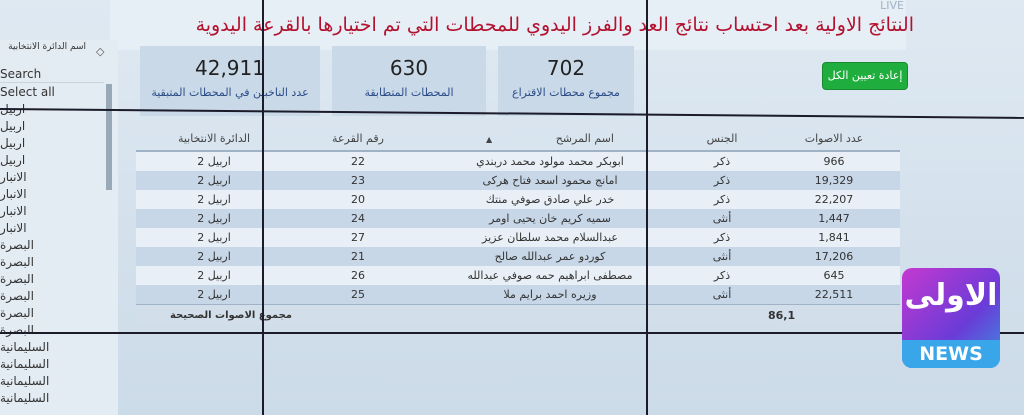 The width and height of the screenshot is (1024, 415). I want to click on cell-lot: 27, so click(358, 237).